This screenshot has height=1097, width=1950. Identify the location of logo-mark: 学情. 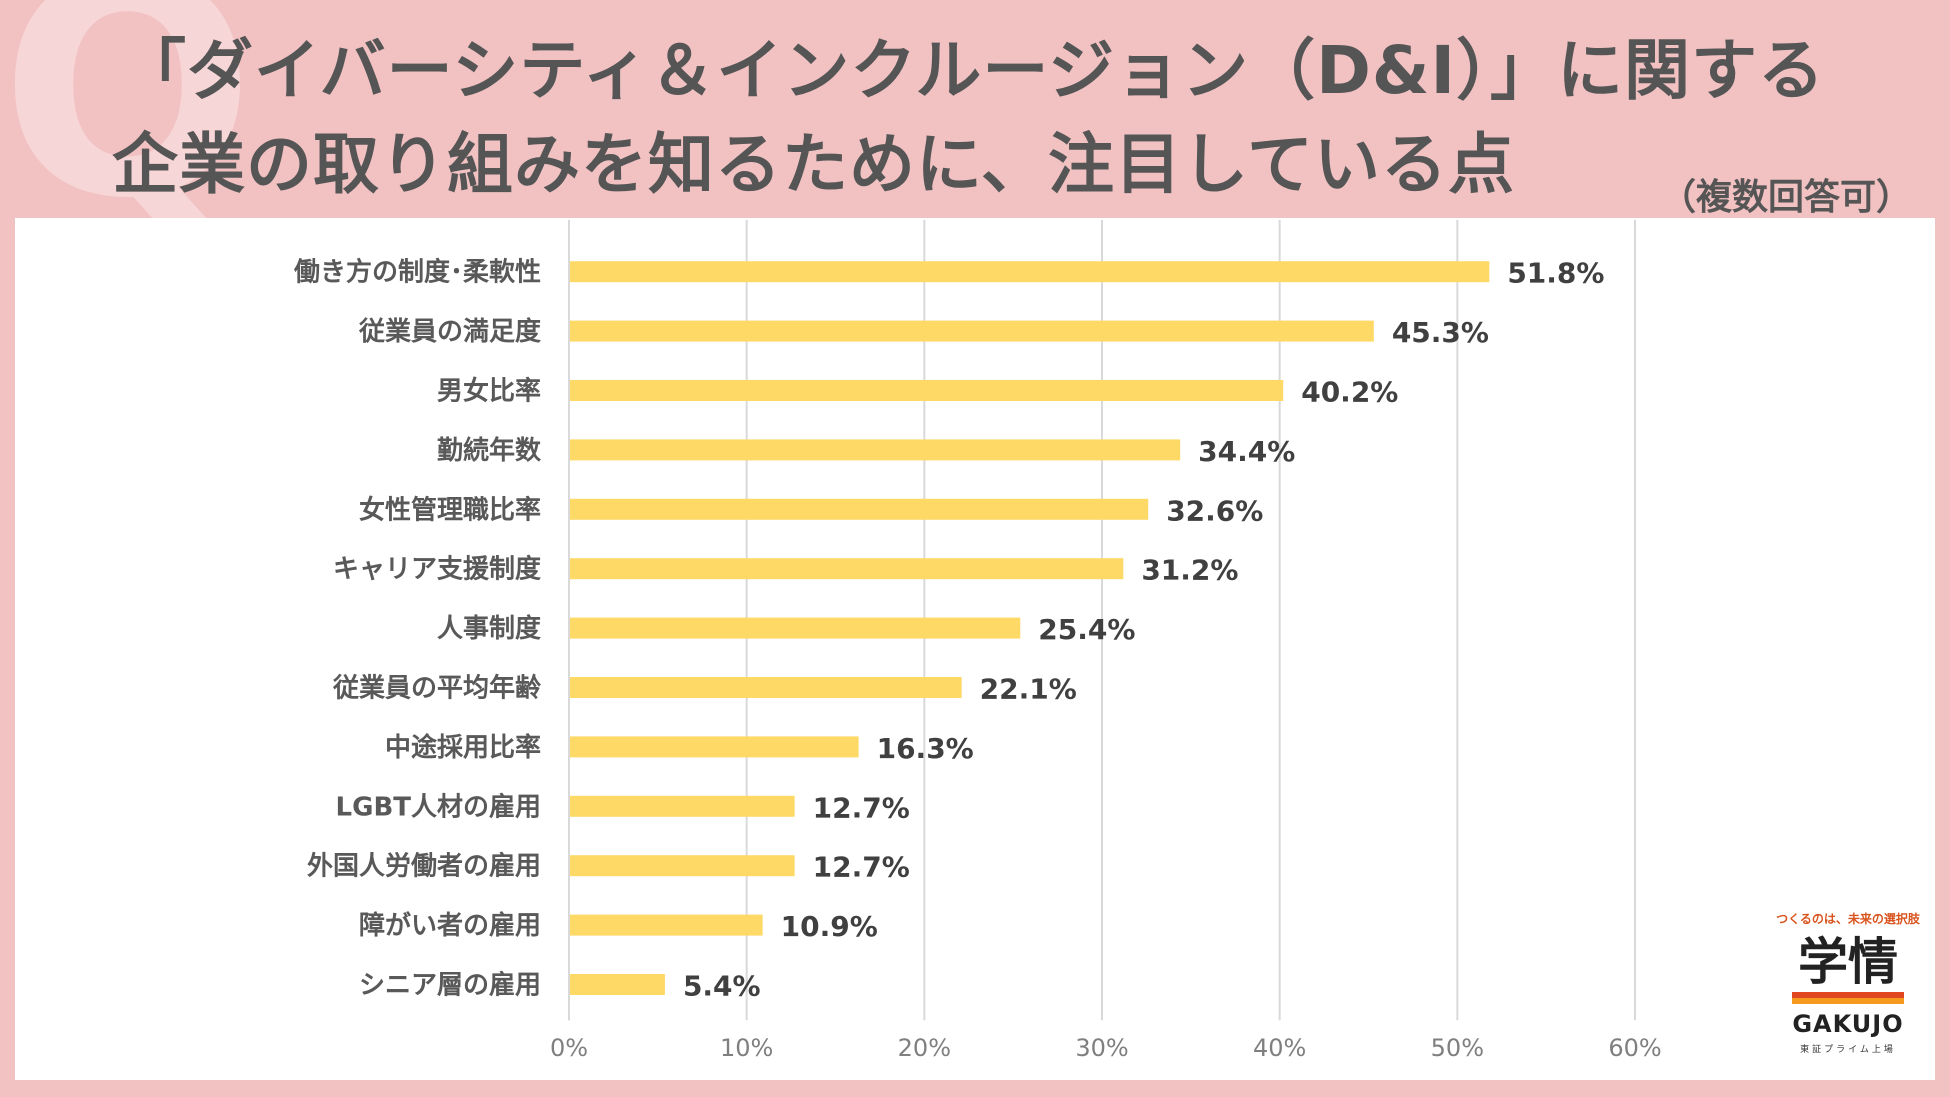
(1848, 962).